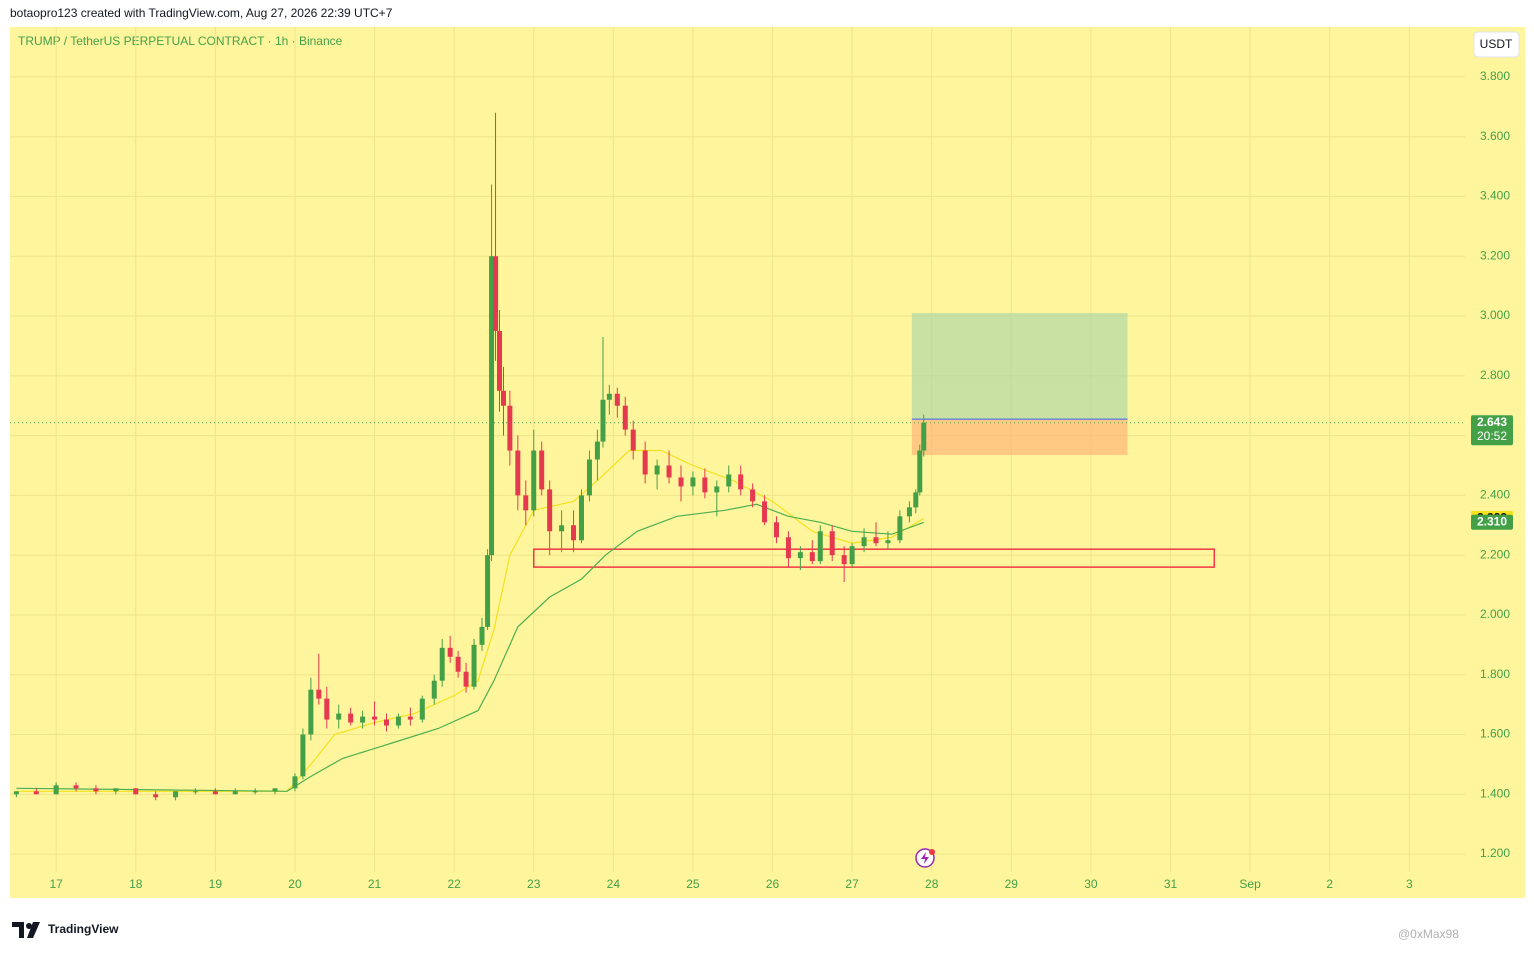 The width and height of the screenshot is (1534, 959). I want to click on y-tick-label: 2.000, so click(1495, 614).